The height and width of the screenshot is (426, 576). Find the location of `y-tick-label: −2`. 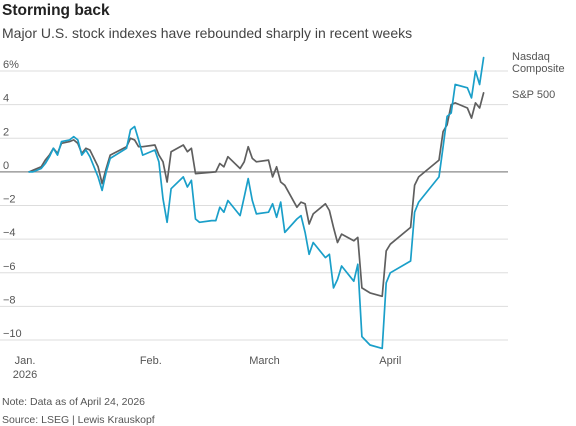

y-tick-label: −2 is located at coordinates (9, 200).